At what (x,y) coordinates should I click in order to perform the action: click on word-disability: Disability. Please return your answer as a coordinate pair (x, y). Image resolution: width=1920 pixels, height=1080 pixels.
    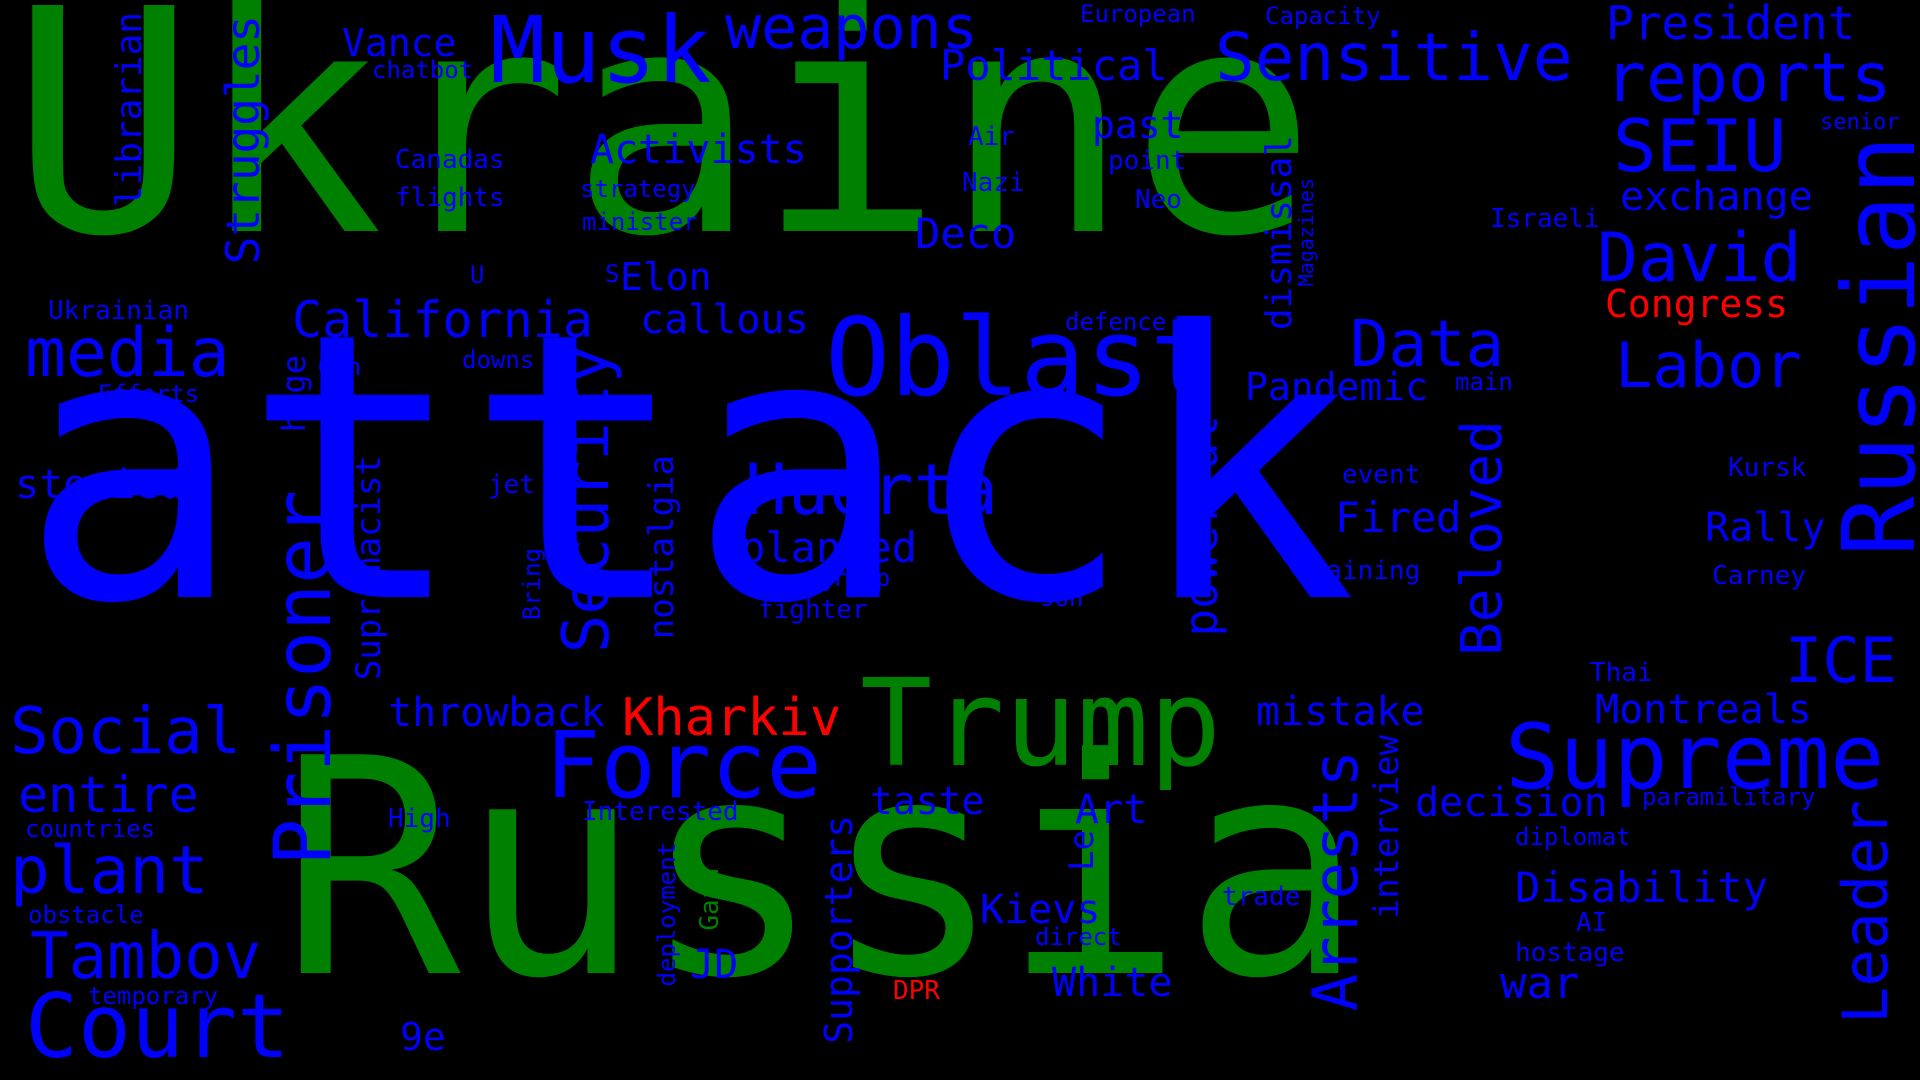
    Looking at the image, I should click on (1641, 887).